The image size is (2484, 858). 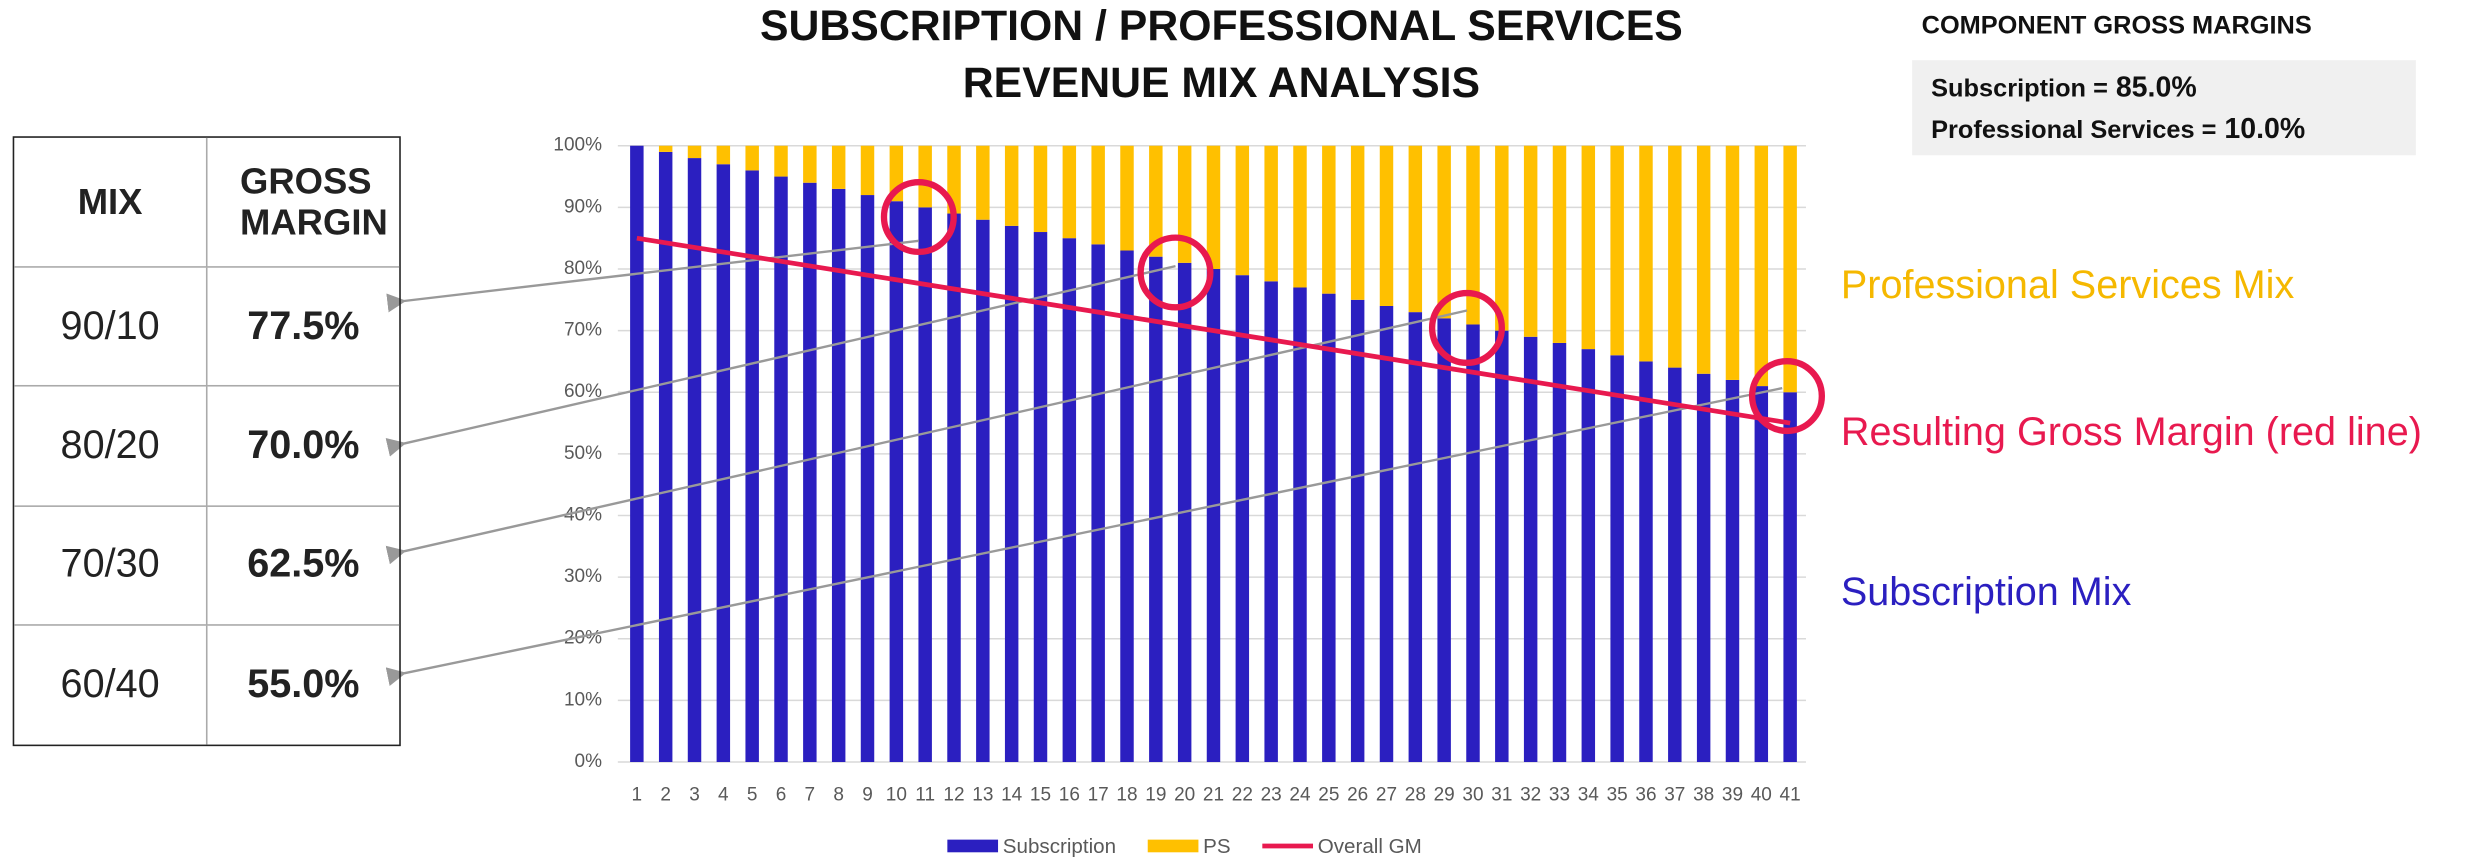 What do you see at coordinates (2131, 432) in the screenshot?
I see `annotation: Resulting Gross Margin (red line)` at bounding box center [2131, 432].